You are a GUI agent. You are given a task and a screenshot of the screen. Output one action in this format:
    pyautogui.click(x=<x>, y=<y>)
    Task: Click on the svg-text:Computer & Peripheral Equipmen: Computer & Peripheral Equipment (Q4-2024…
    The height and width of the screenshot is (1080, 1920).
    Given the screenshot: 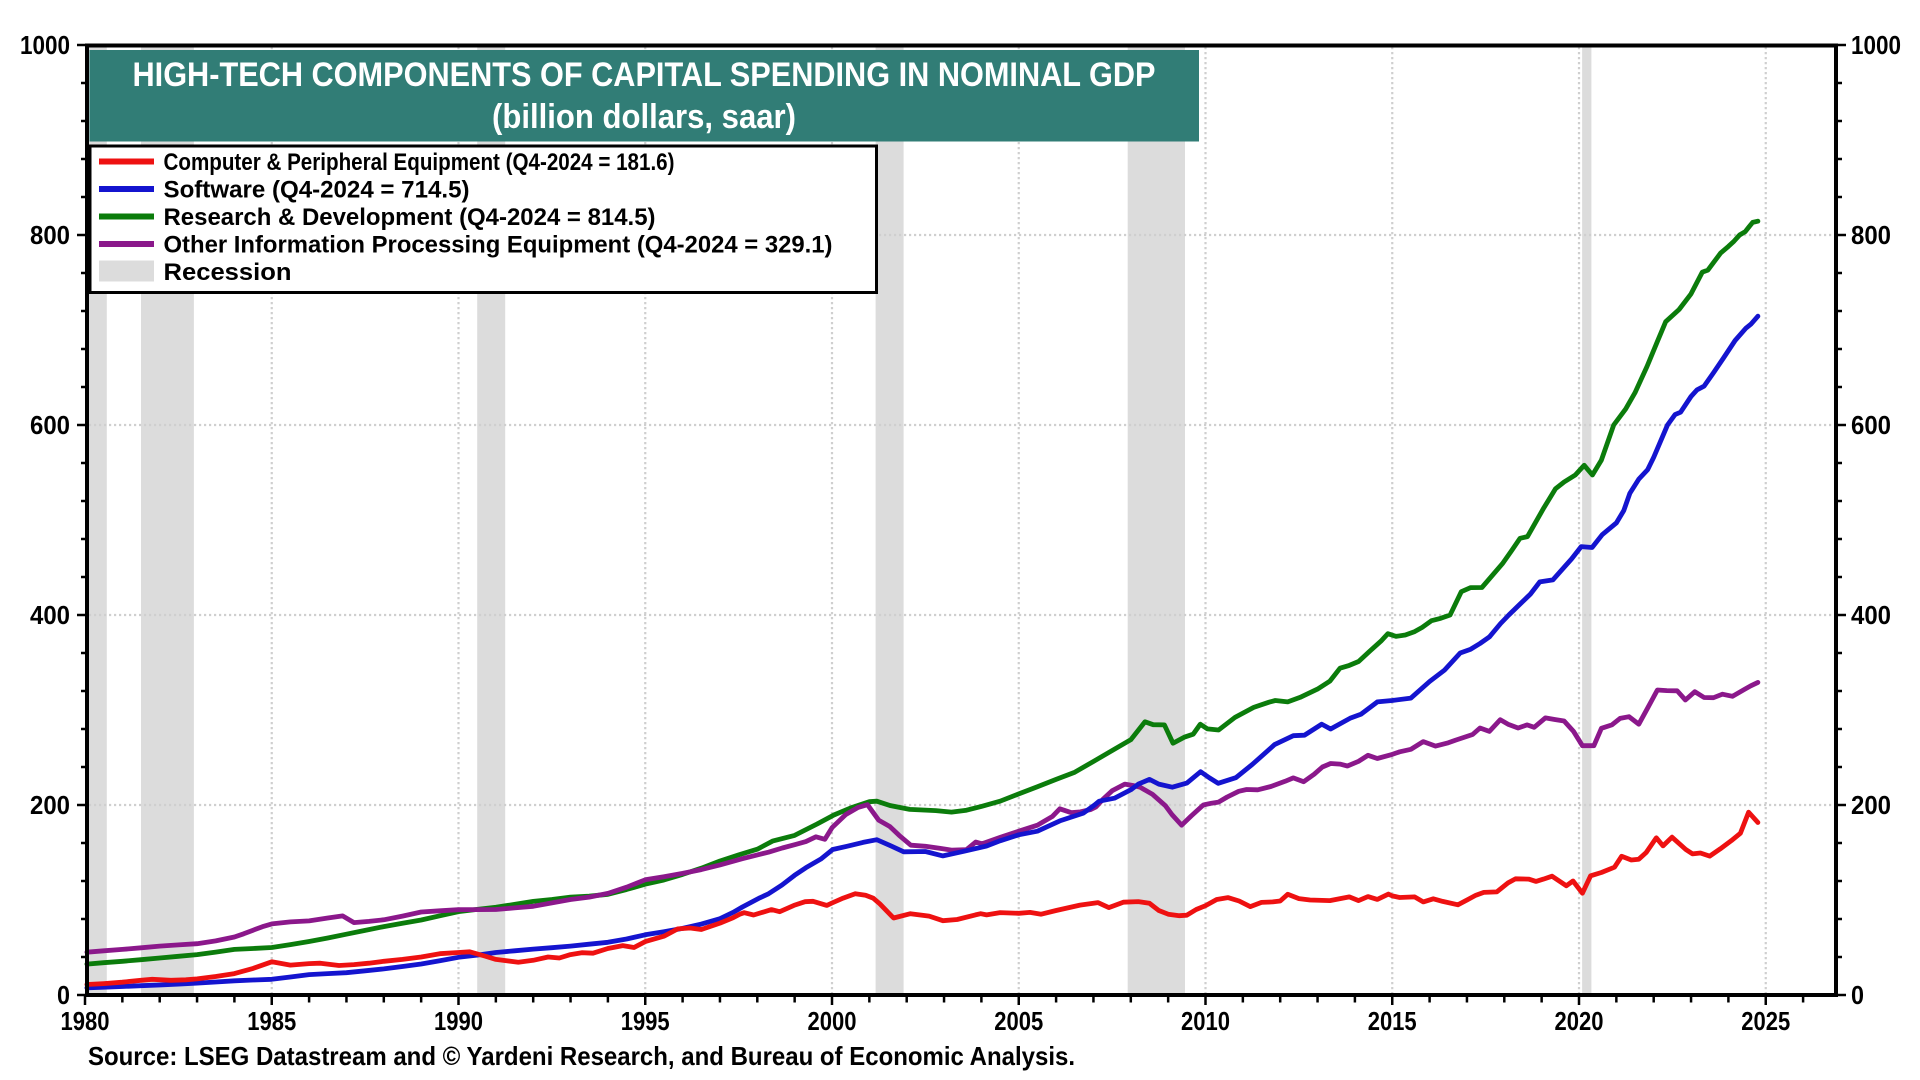 What is the action you would take?
    pyautogui.click(x=419, y=162)
    